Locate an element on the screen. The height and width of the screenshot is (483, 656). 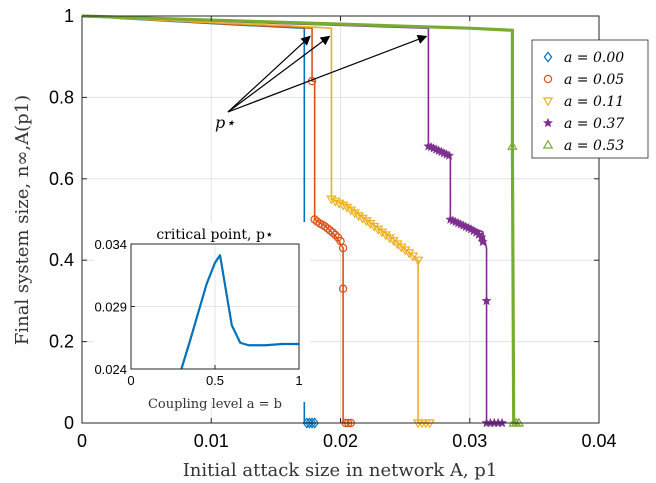
critical-point-annotation: p⋆ is located at coordinates (321, 83).